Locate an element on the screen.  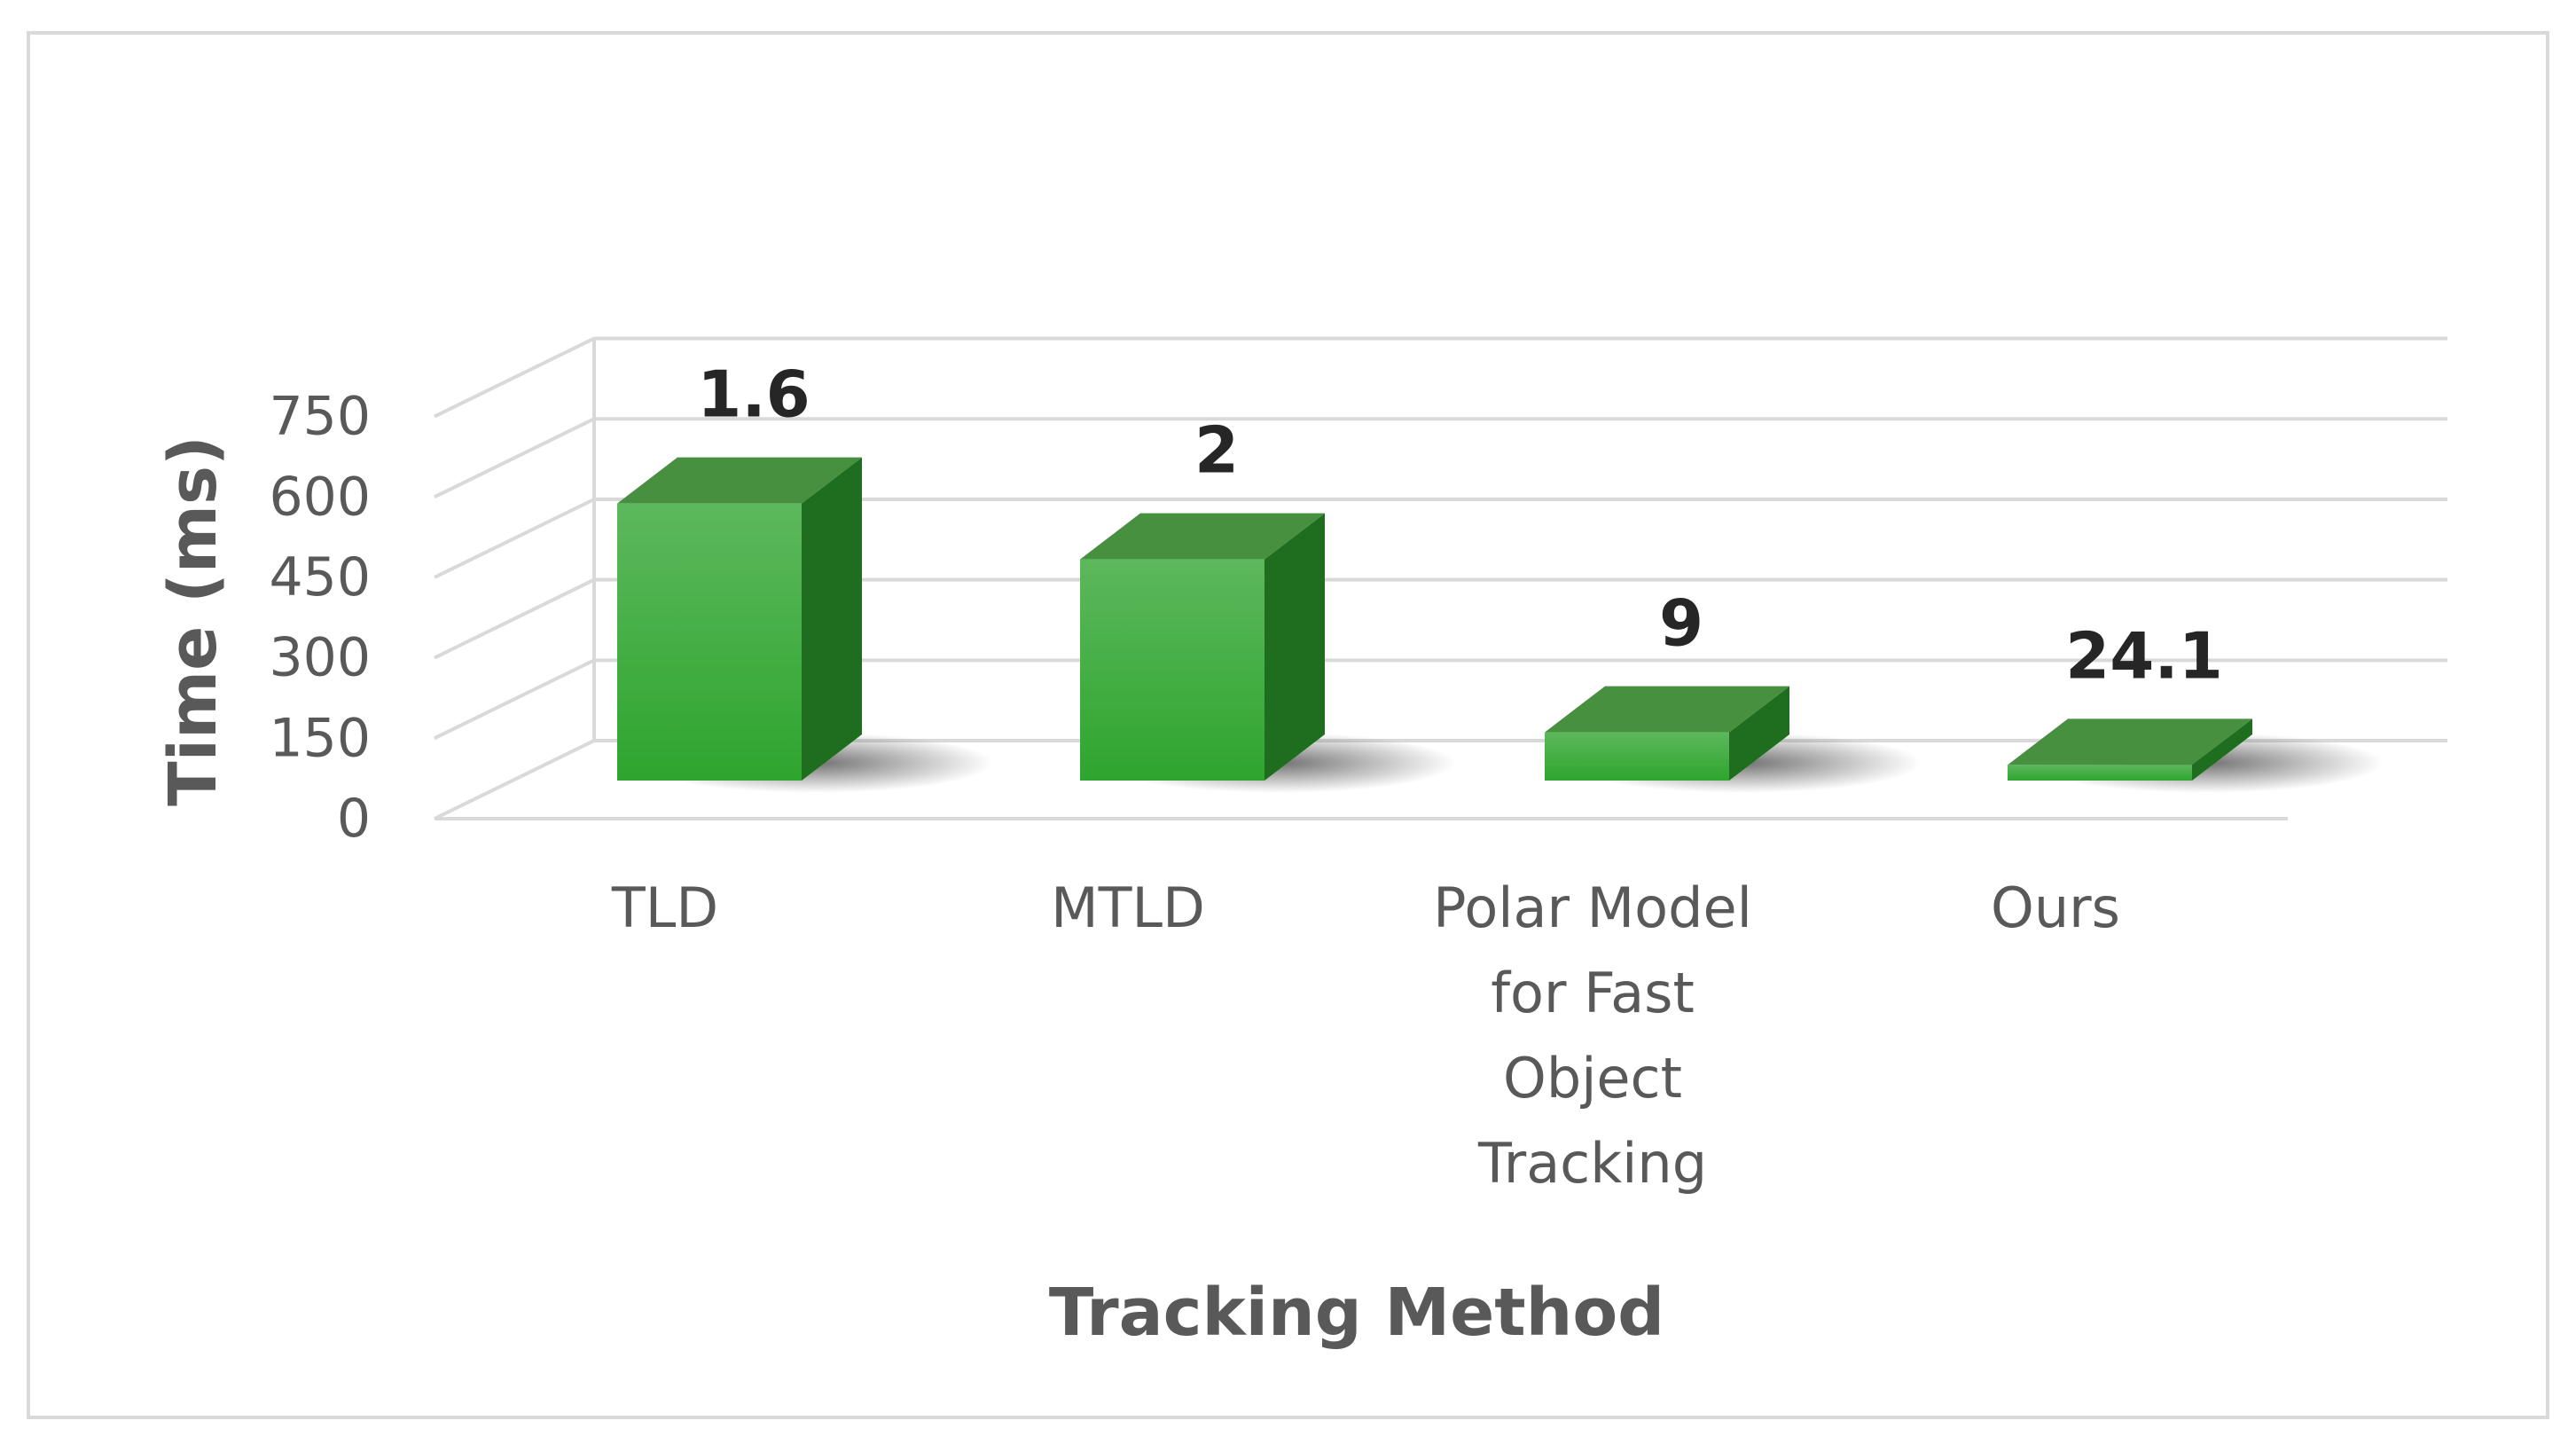
category-label: Polar Model for Fast Object Tracking is located at coordinates (1592, 1035).